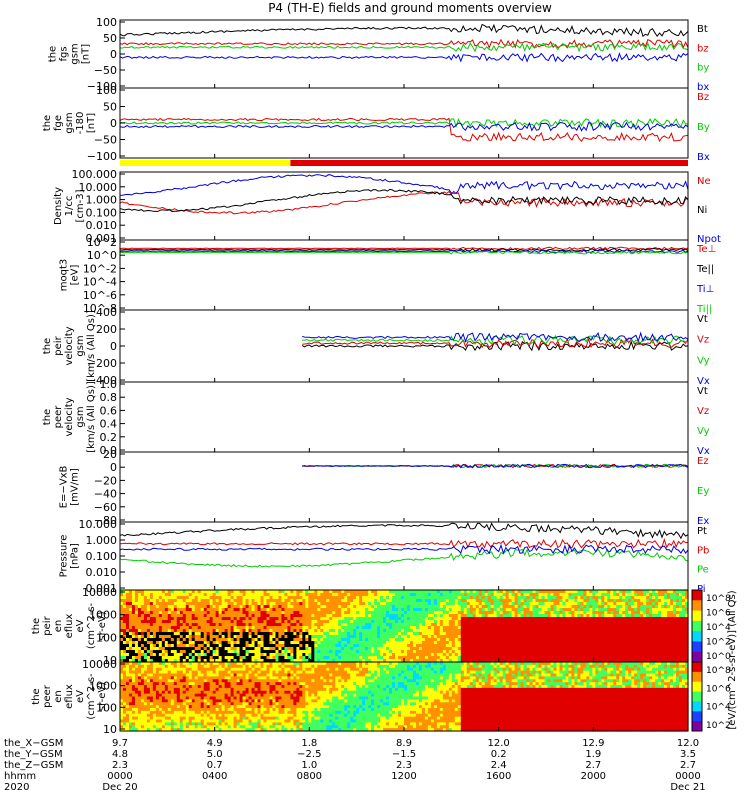  Describe the element at coordinates (20, 776) in the screenshot. I see `x-row-label: hhmm` at that location.